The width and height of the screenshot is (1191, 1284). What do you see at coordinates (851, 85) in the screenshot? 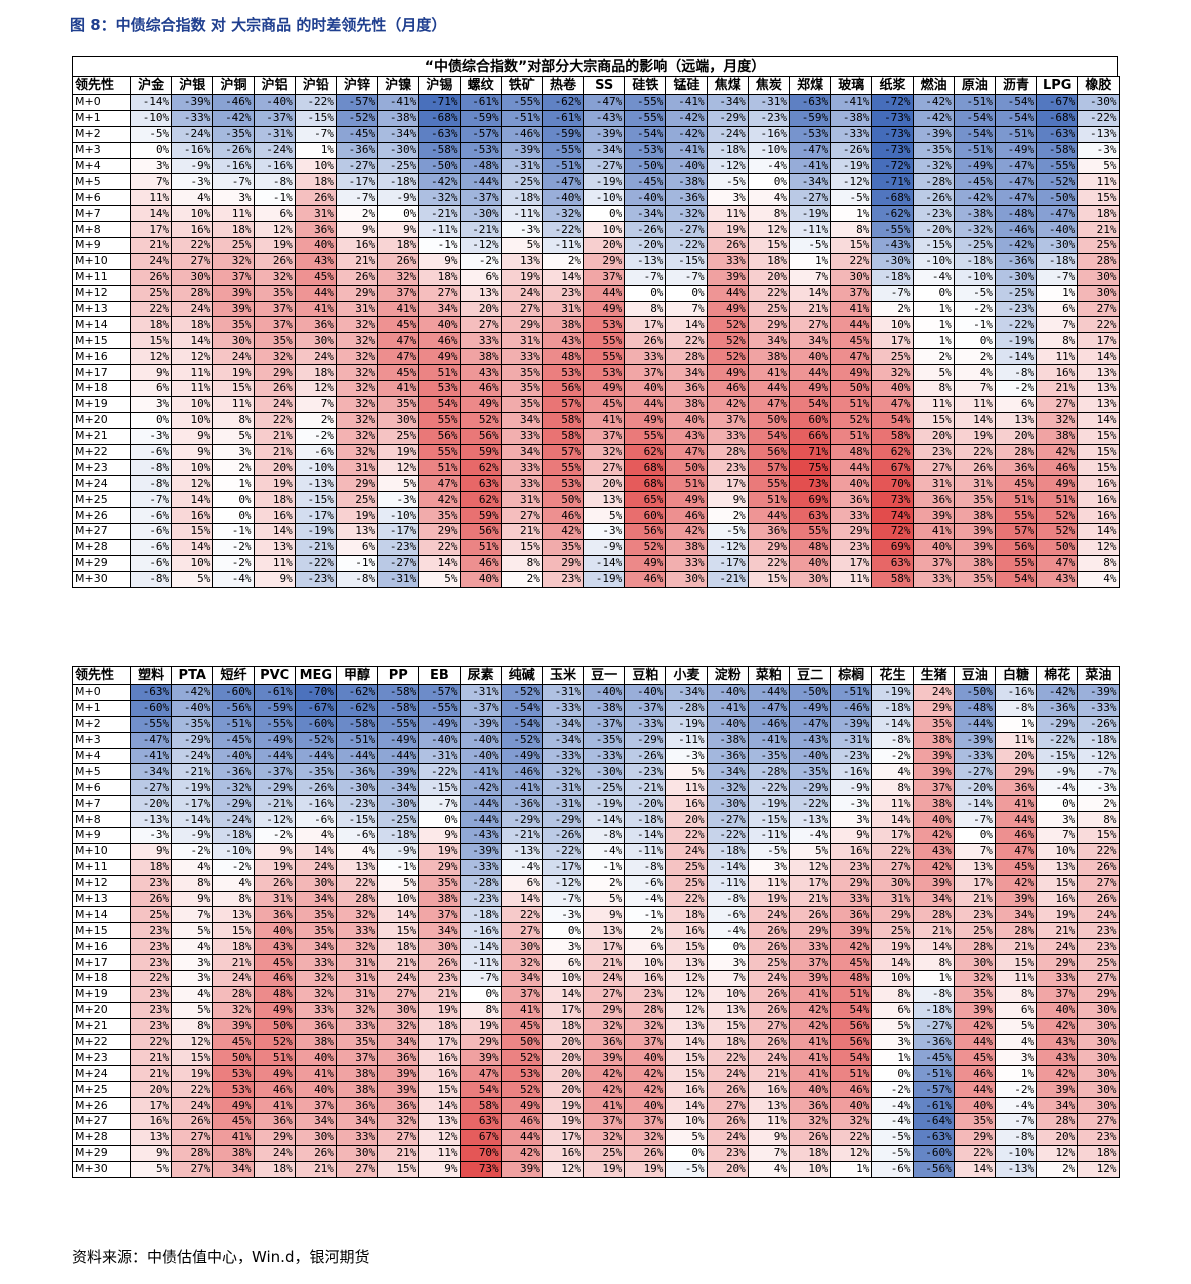
I see `column-header: 玻璃` at bounding box center [851, 85].